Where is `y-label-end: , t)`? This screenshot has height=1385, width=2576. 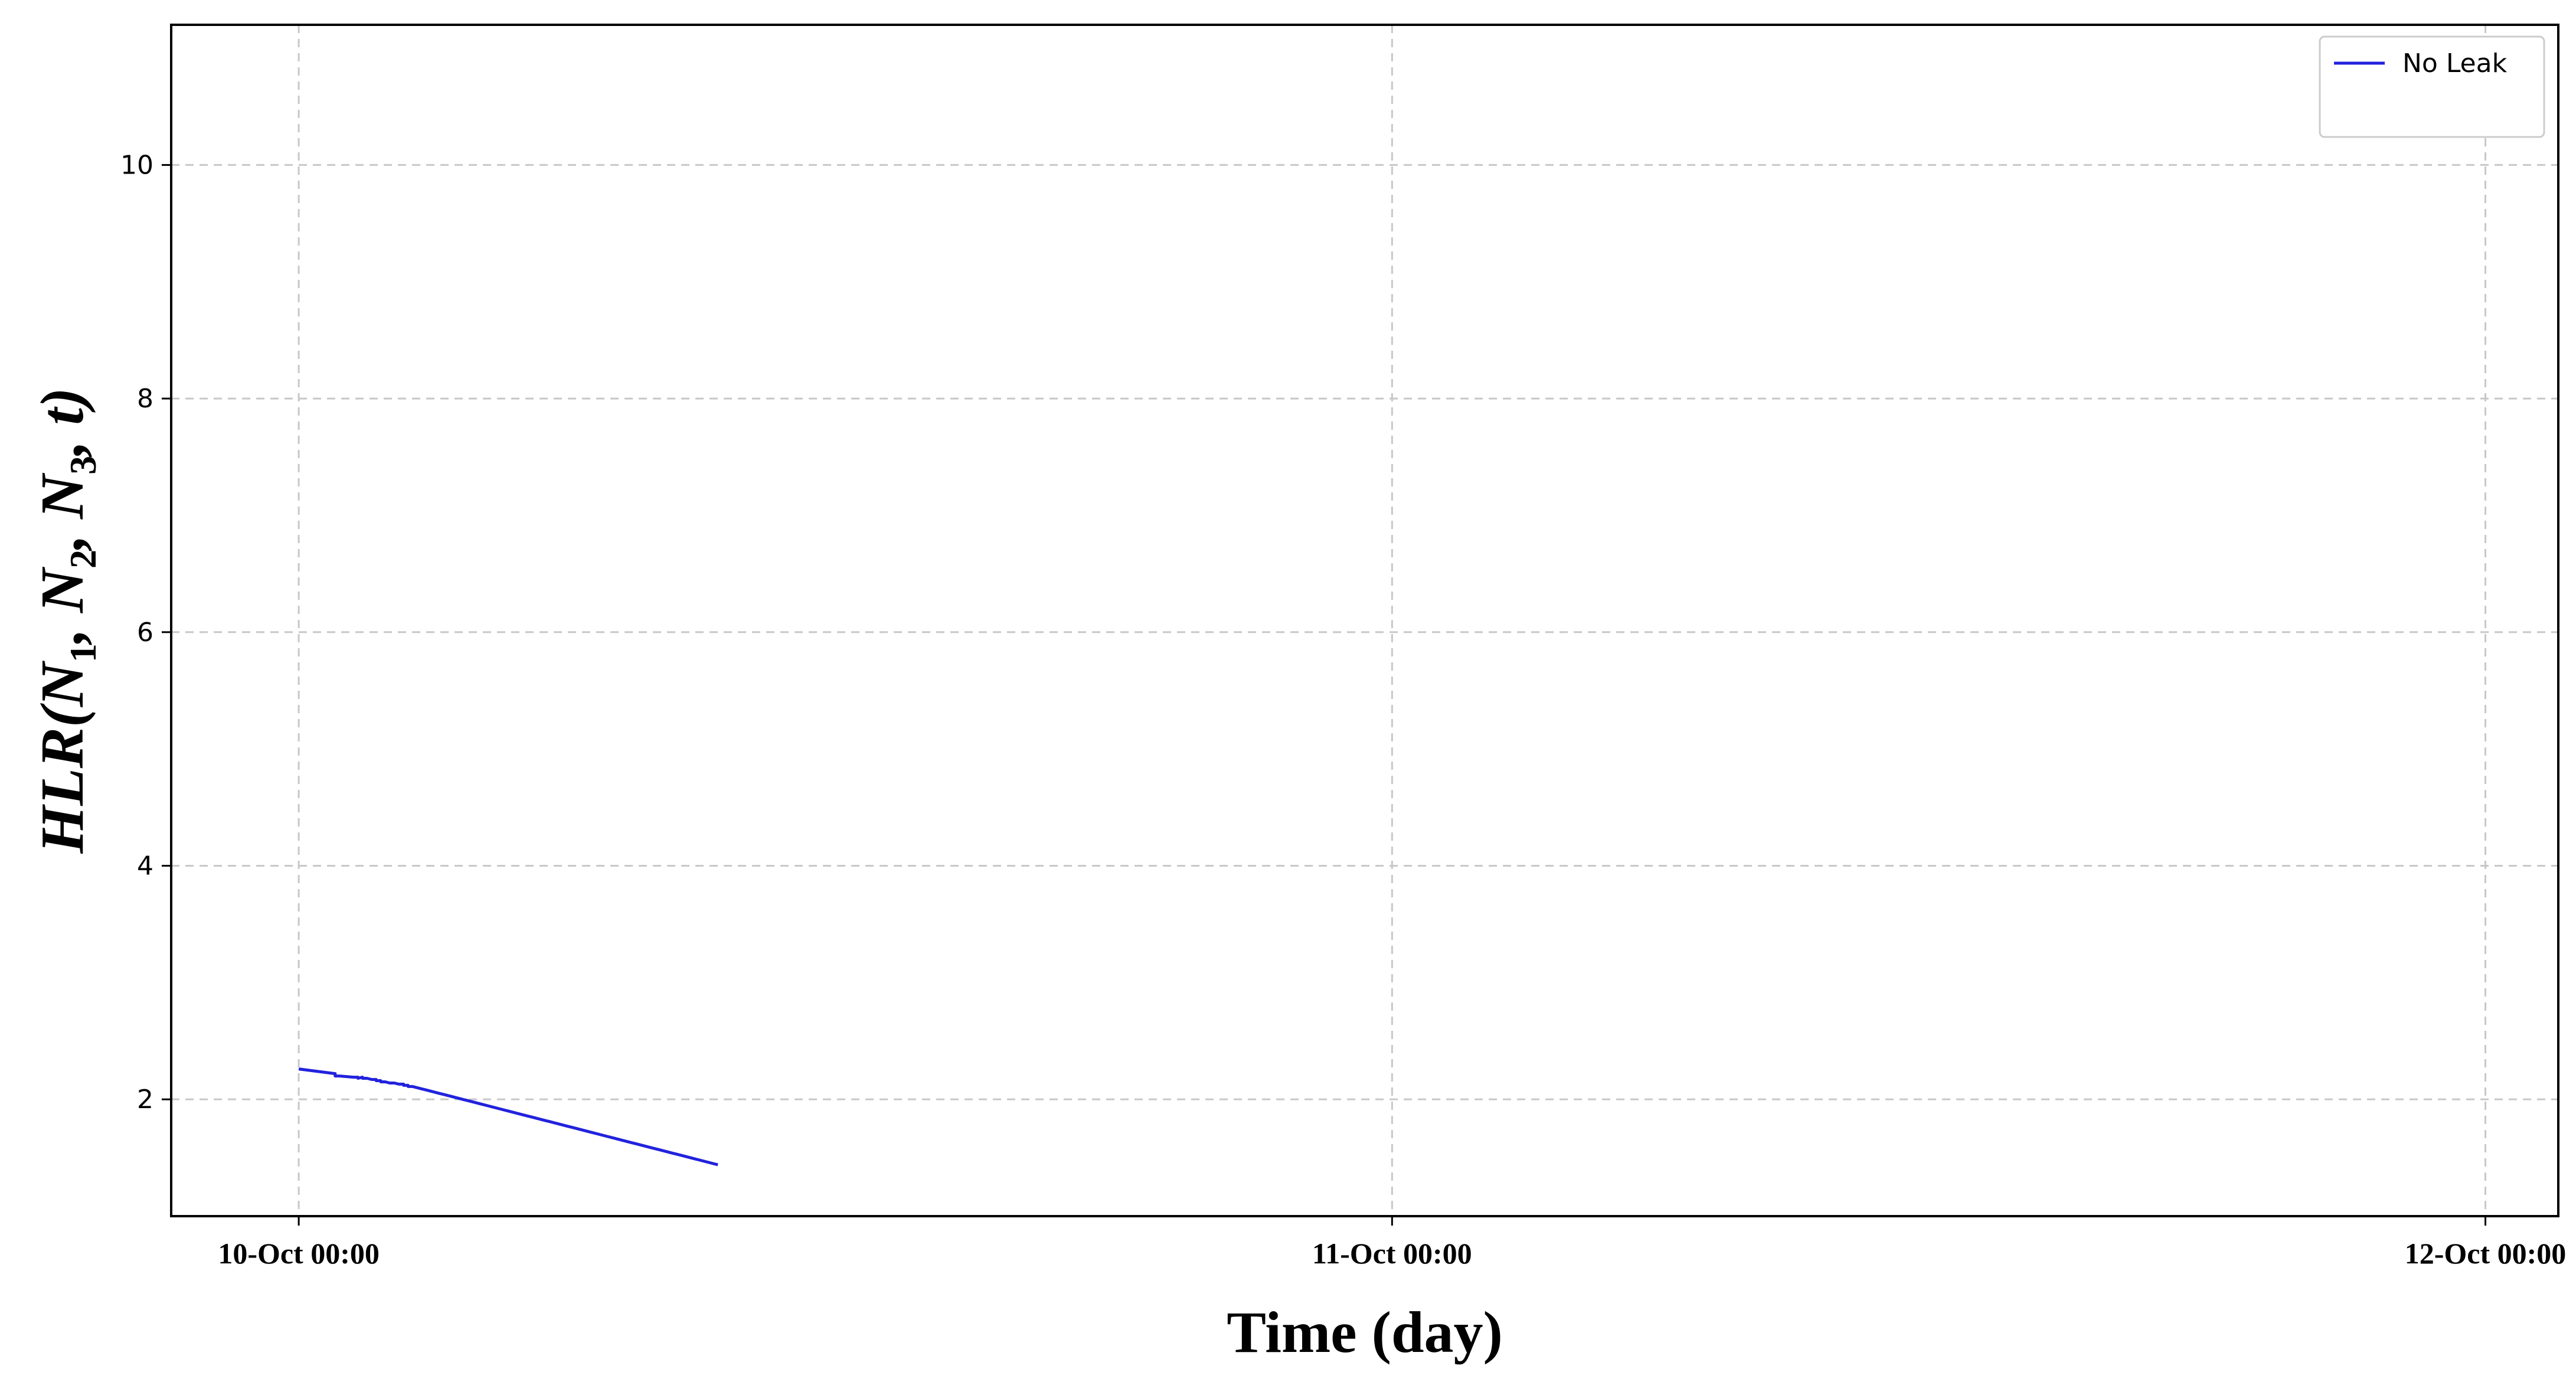 y-label-end: , t) is located at coordinates (62, 422).